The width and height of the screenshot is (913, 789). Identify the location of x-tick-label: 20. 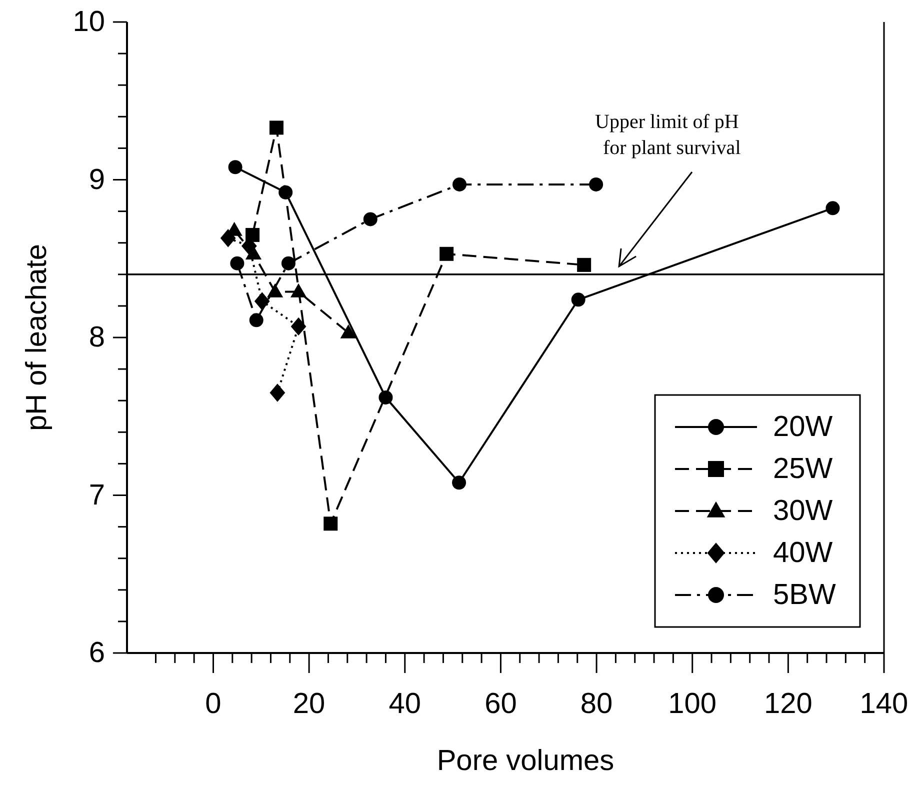
(309, 704).